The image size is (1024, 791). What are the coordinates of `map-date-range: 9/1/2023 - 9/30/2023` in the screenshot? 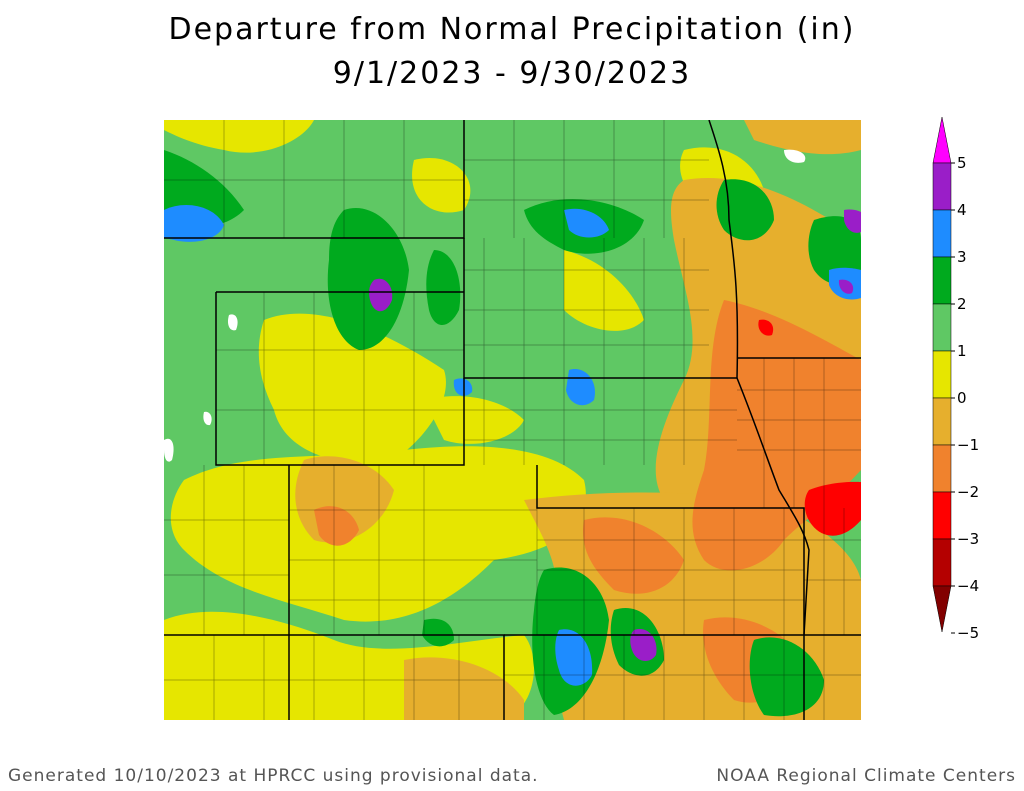 It's located at (512, 73).